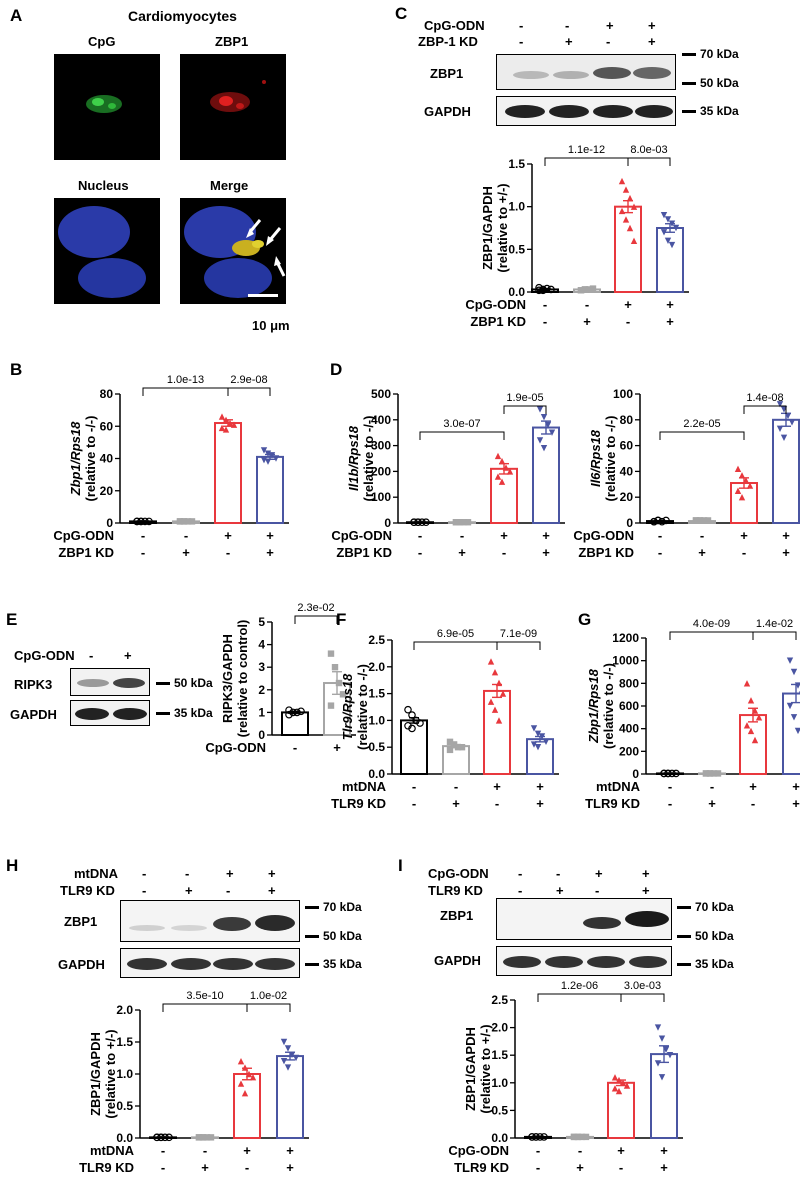  Describe the element at coordinates (184, 713) in the screenshot. I see `e-marker-35: 35 kDa` at that location.